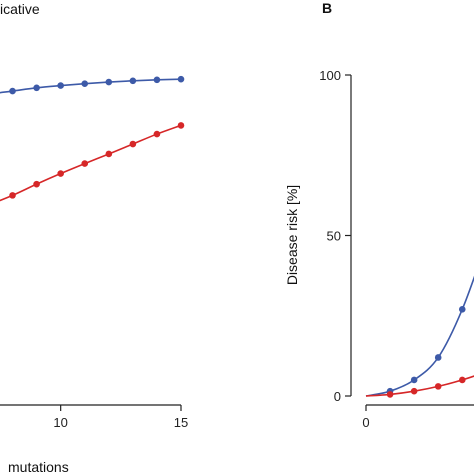 Image resolution: width=474 pixels, height=474 pixels. What do you see at coordinates (365, 422) in the screenshot?
I see `panel-b-x-tick-label: 0` at bounding box center [365, 422].